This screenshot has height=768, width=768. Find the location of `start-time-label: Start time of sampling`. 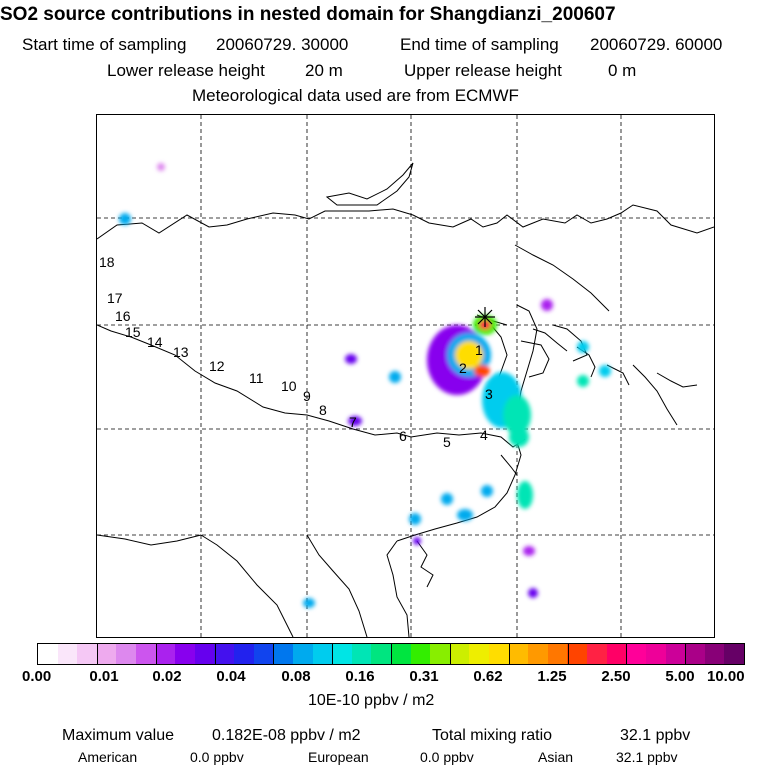

start-time-label: Start time of sampling is located at coordinates (104, 44).